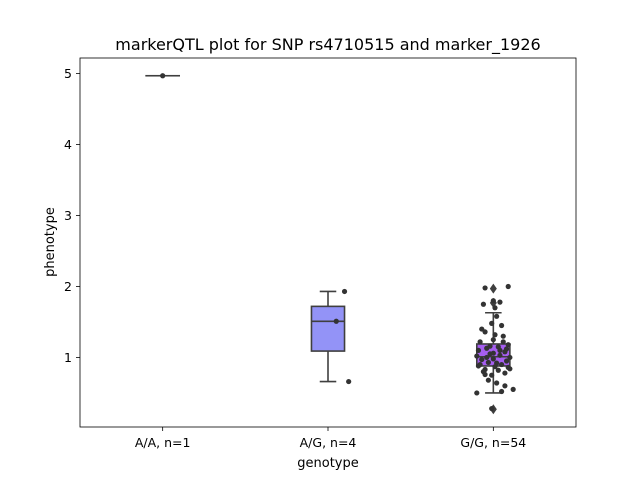 This screenshot has height=480, width=640. I want to click on x-tick-label: A/A, n=1, so click(163, 442).